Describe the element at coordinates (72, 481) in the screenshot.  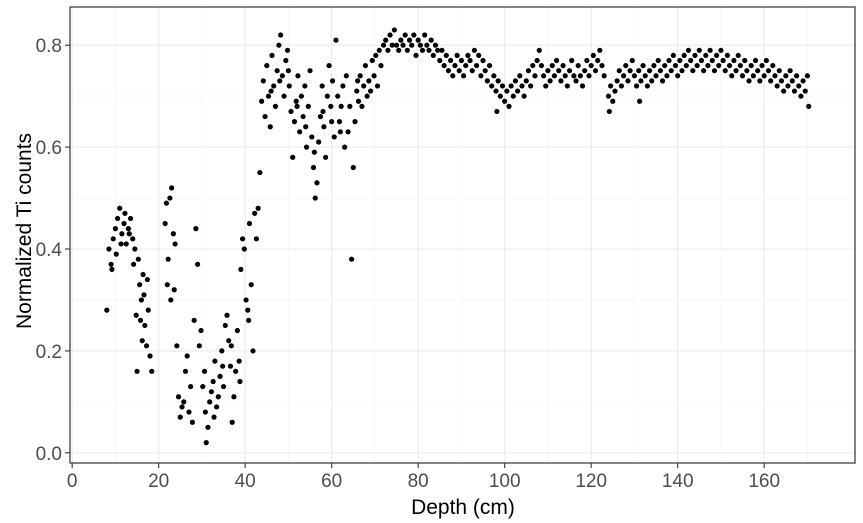
I see `x-tick-label: 0` at that location.